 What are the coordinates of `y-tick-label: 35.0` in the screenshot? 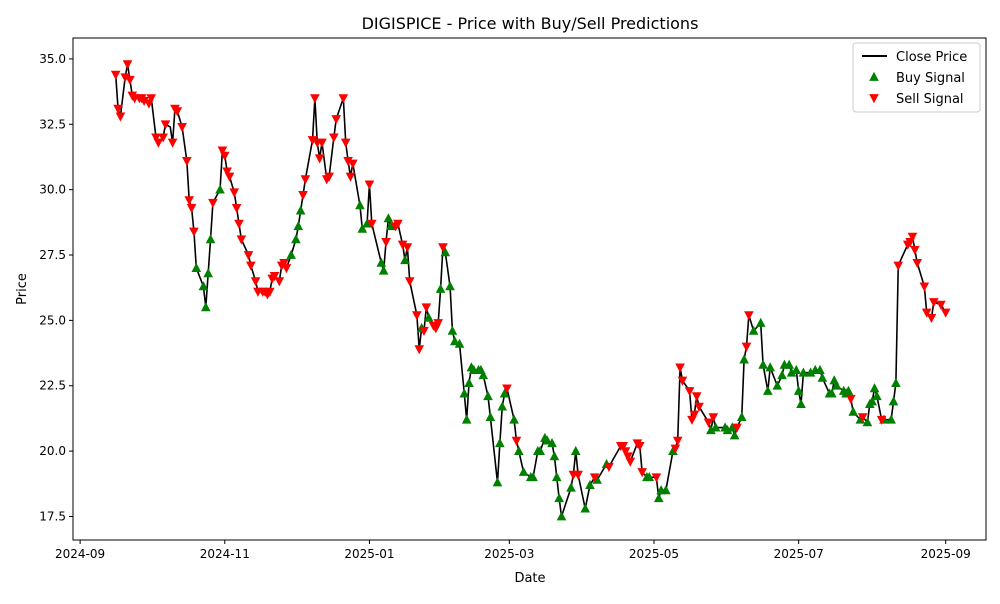 It's located at (52, 59).